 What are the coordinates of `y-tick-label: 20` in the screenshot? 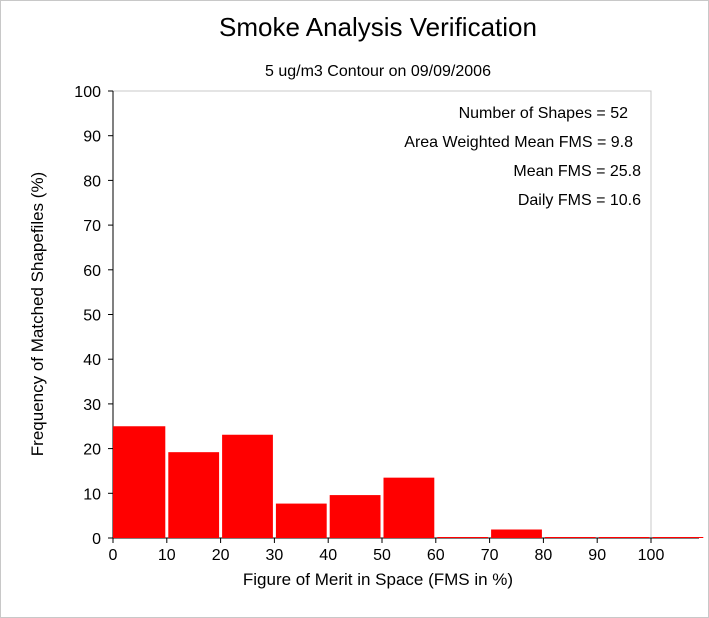 It's located at (92, 450).